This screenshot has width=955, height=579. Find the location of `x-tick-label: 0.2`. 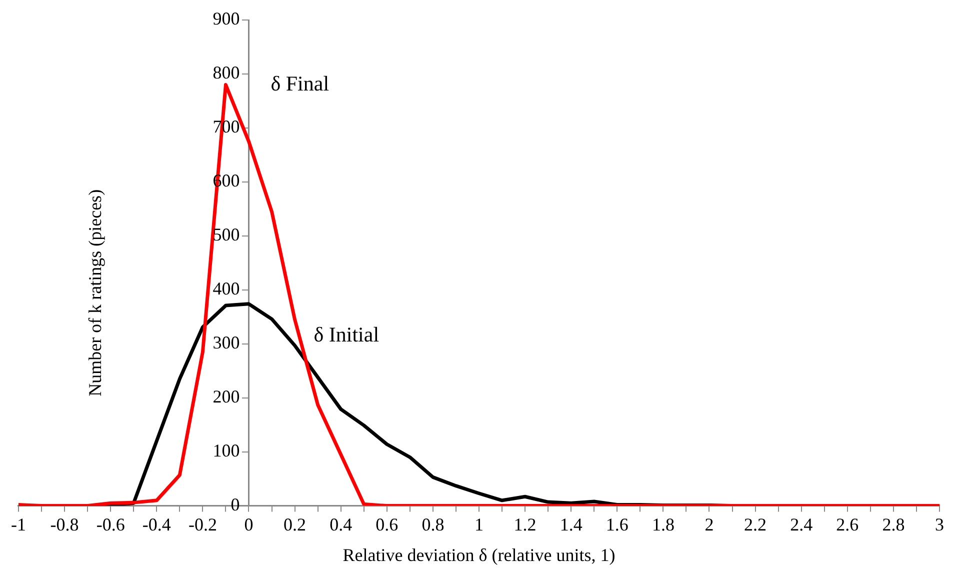

x-tick-label: 0.2 is located at coordinates (295, 524).